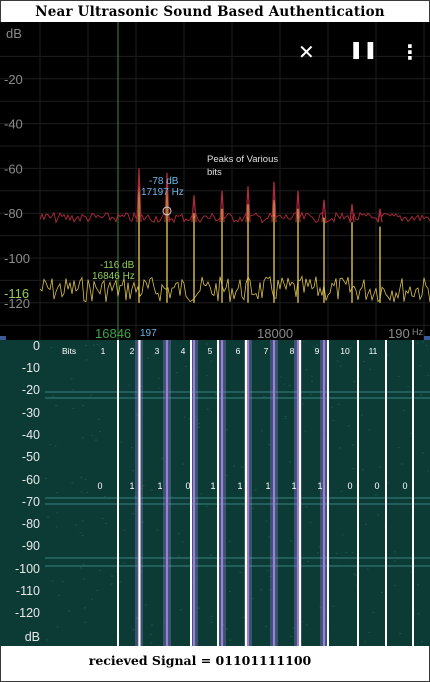 The image size is (430, 682). I want to click on baseline-label: -116, so click(16, 293).